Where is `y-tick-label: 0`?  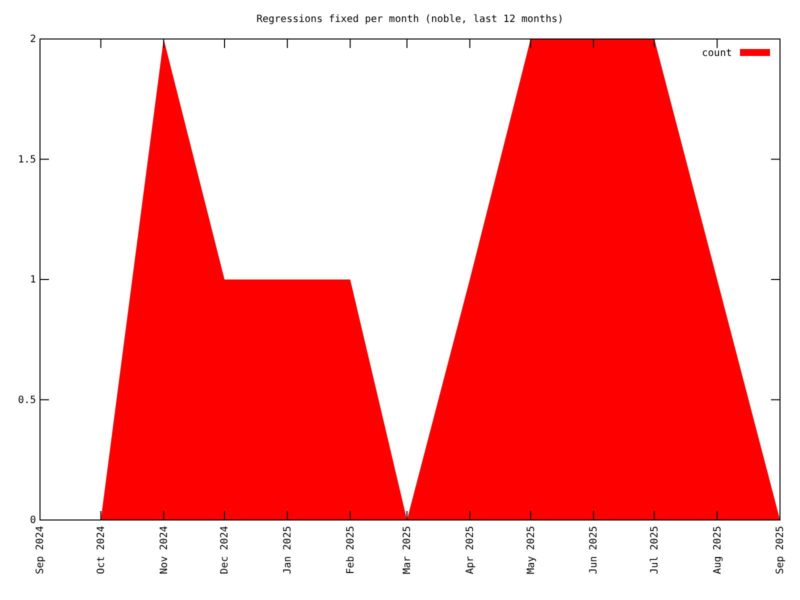 y-tick-label: 0 is located at coordinates (33, 520).